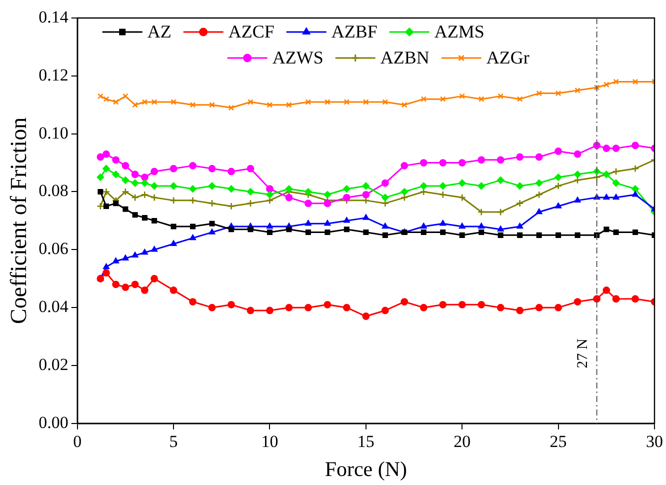  Describe the element at coordinates (53, 422) in the screenshot. I see `y-tick-label: 0.00` at that location.